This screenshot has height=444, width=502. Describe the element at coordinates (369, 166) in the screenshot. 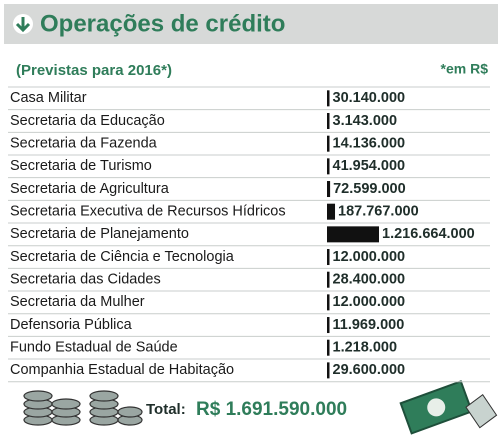

I see `value-label: 41.954.000` at that location.